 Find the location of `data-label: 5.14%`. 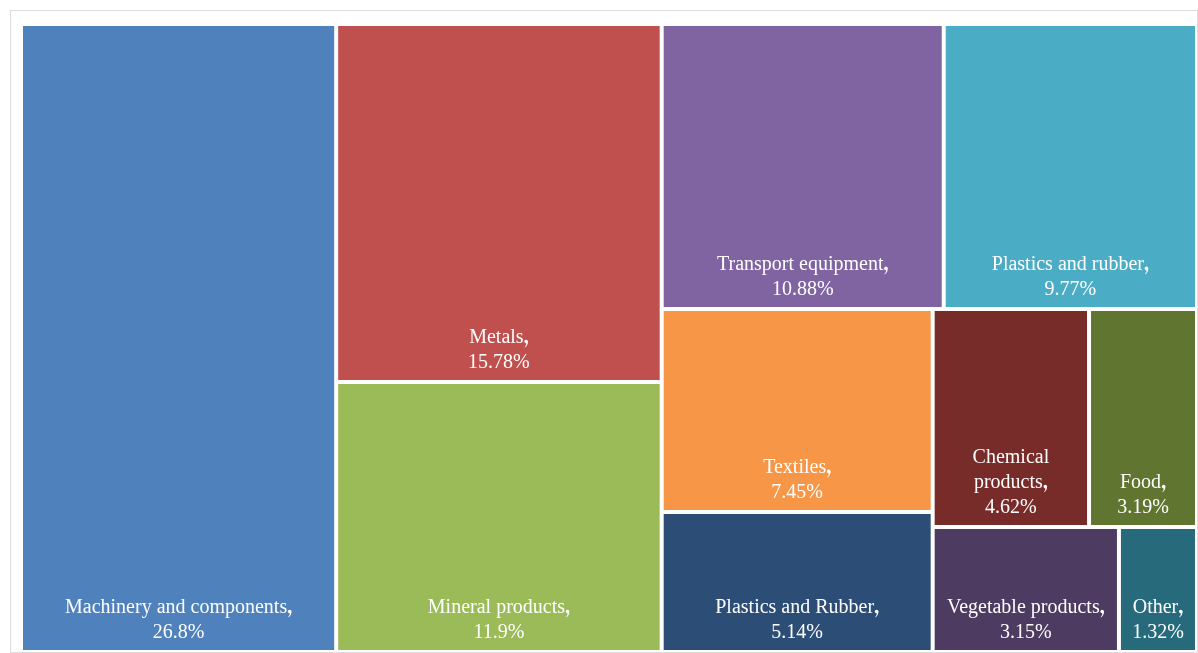

data-label: 5.14% is located at coordinates (797, 631).